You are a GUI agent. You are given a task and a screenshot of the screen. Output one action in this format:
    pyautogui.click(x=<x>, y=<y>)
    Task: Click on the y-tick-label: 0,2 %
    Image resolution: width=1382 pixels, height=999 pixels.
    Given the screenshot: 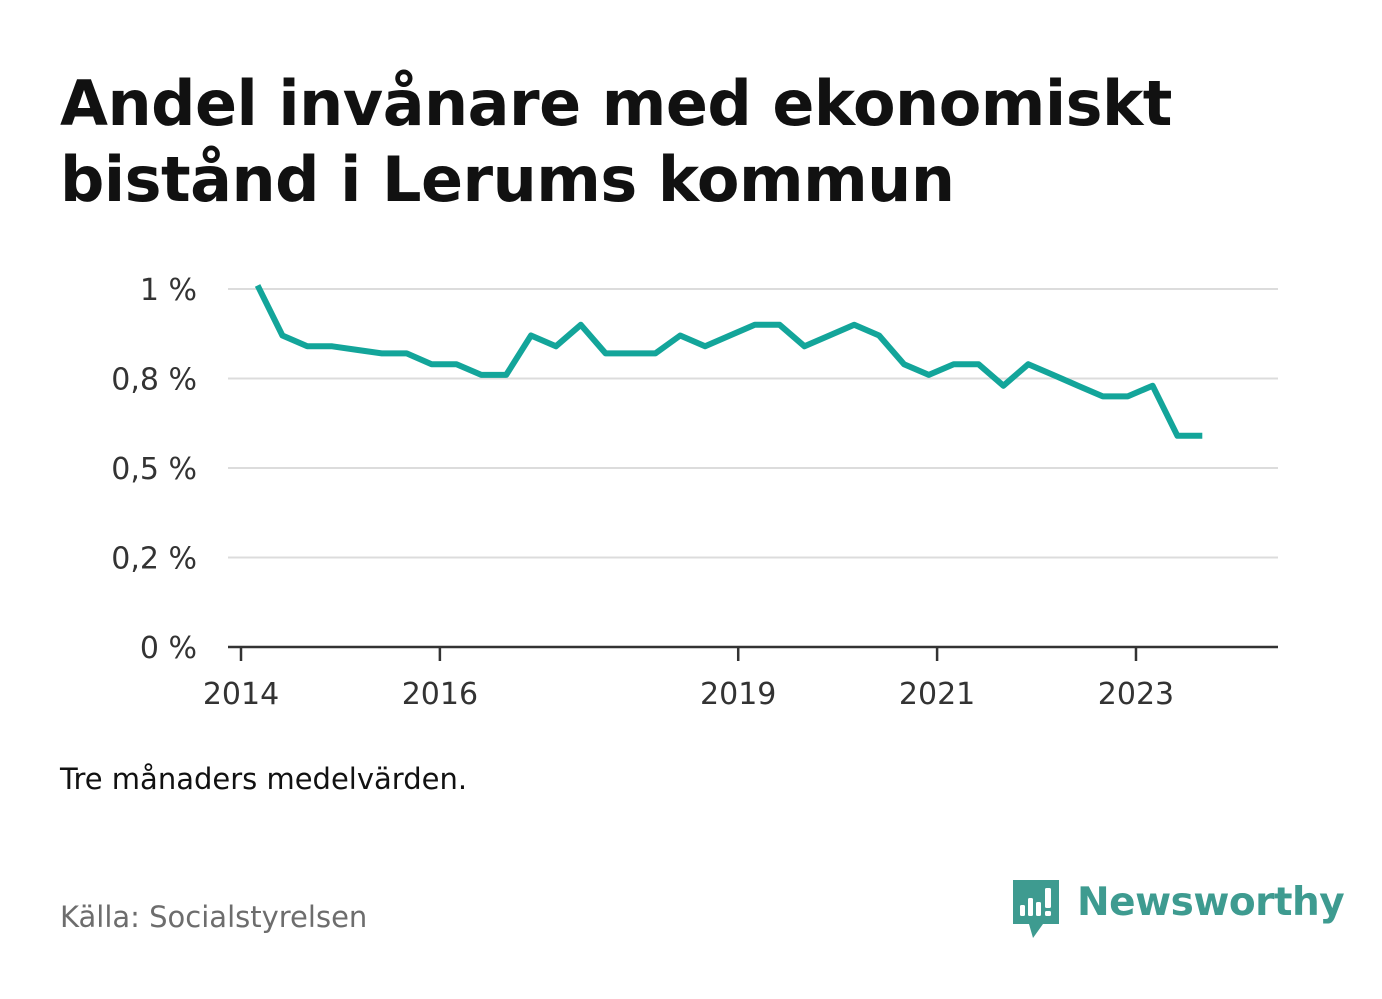 What is the action you would take?
    pyautogui.click(x=154, y=559)
    